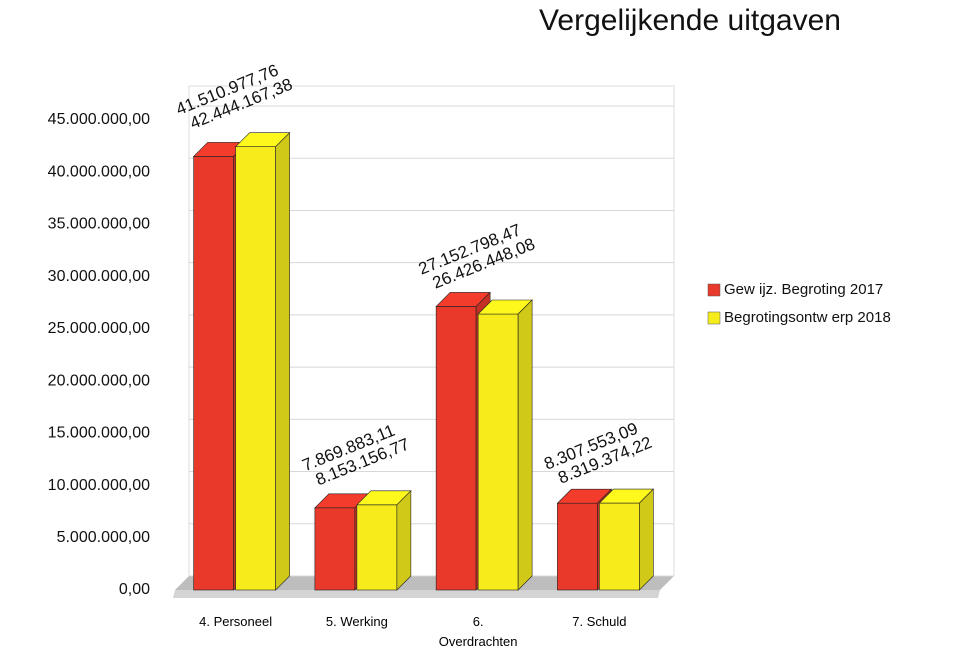 The image size is (971, 660). Describe the element at coordinates (690, 20) in the screenshot. I see `chart-title: Vergelijkende uitgaven` at that location.